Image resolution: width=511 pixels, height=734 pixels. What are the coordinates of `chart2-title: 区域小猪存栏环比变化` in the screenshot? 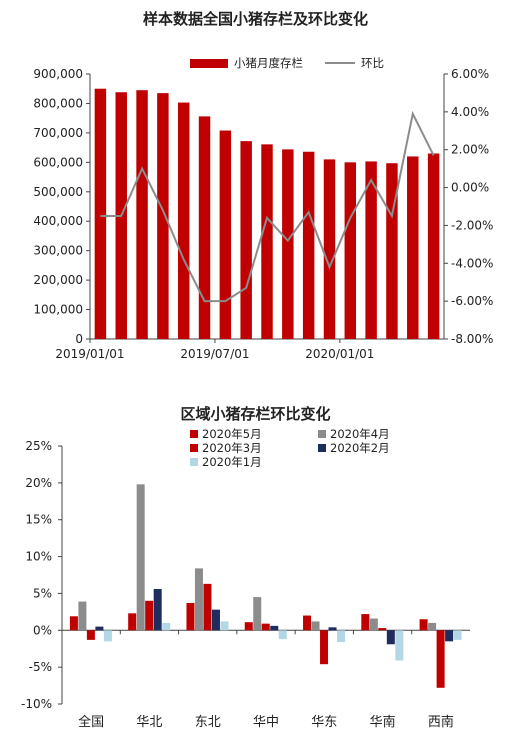 It's located at (255, 414).